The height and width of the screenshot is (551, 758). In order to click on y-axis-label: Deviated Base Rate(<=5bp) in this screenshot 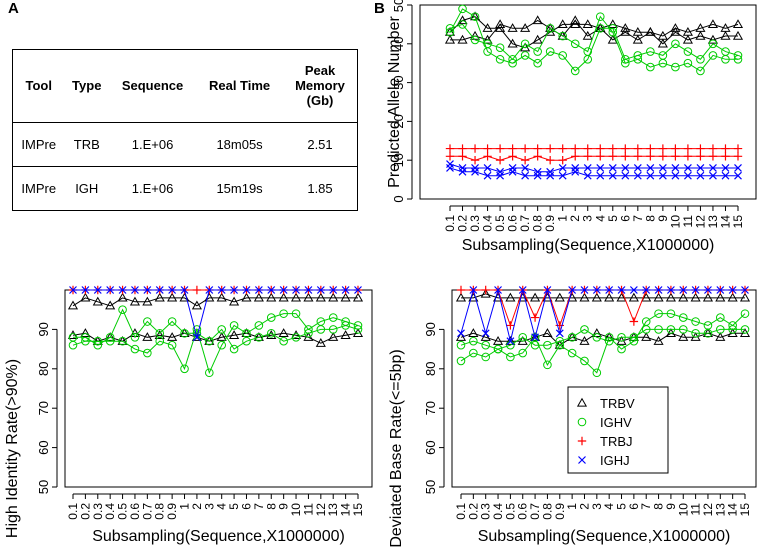, I will do `click(396, 448)`.